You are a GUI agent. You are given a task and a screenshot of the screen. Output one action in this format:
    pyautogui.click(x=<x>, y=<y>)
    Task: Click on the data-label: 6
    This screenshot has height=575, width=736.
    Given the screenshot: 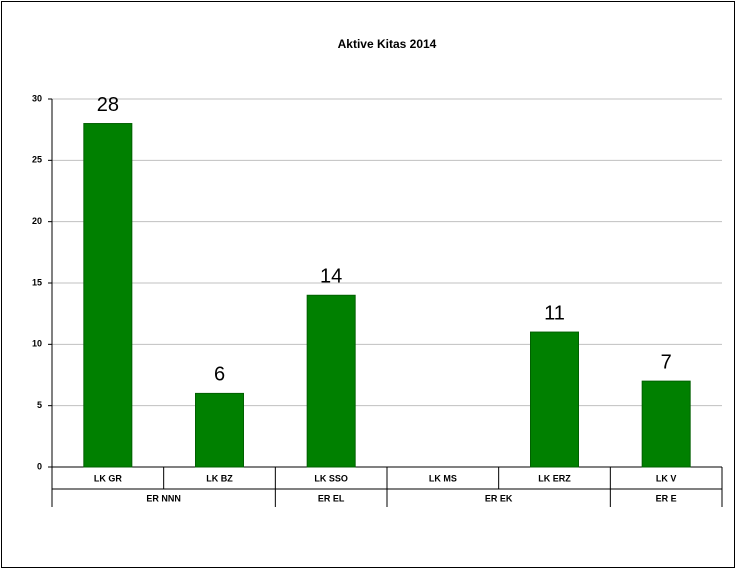 What is the action you would take?
    pyautogui.click(x=219, y=375)
    